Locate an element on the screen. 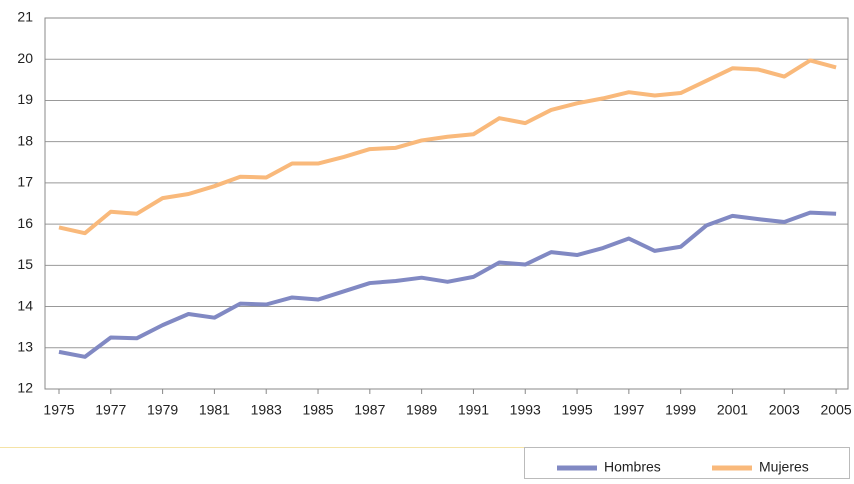 Image resolution: width=854 pixels, height=484 pixels. x-tick-label: 2001 is located at coordinates (732, 410).